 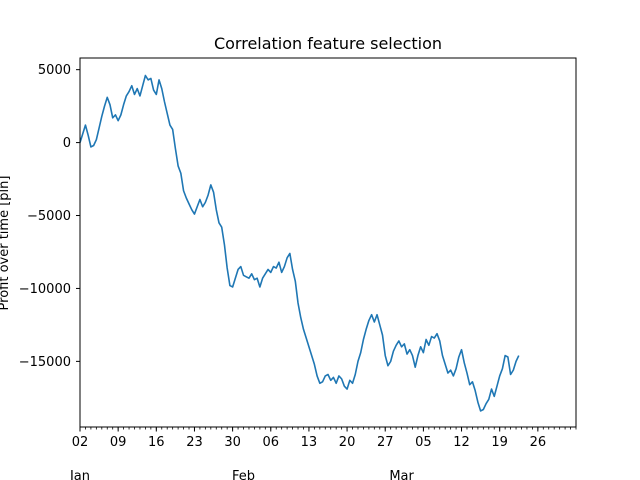 I want to click on x-tick-label: 16, so click(x=156, y=442).